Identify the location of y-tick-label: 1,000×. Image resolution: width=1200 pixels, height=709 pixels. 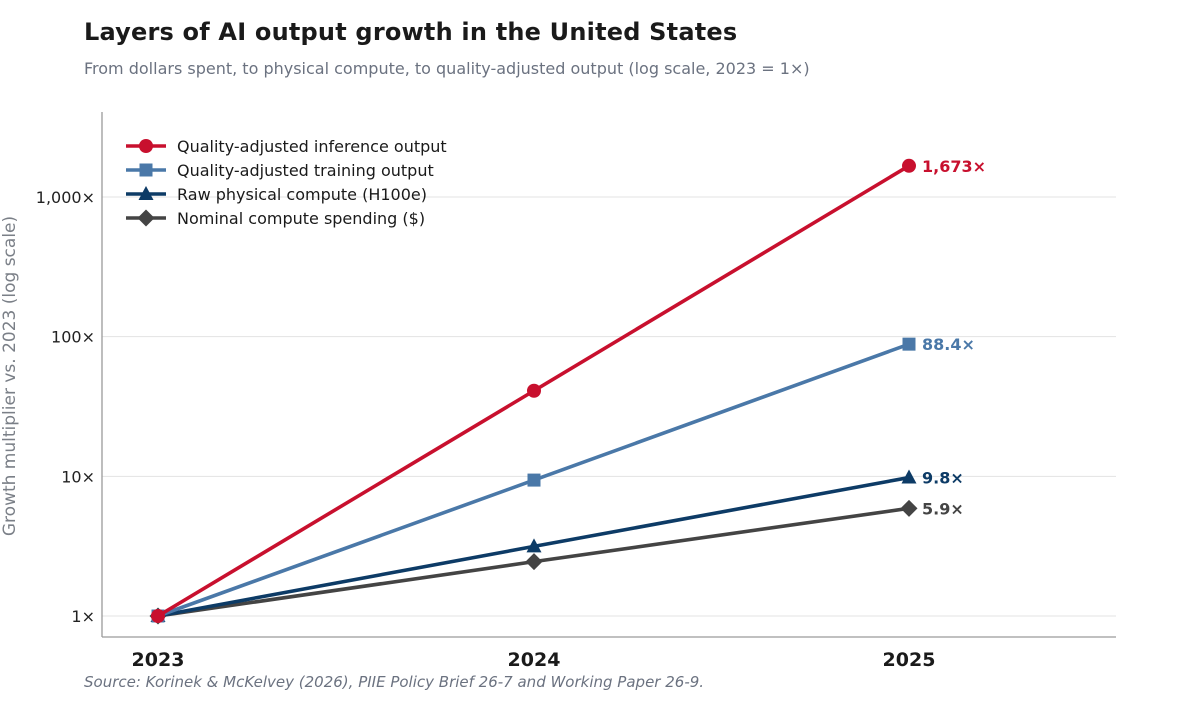
(65, 197).